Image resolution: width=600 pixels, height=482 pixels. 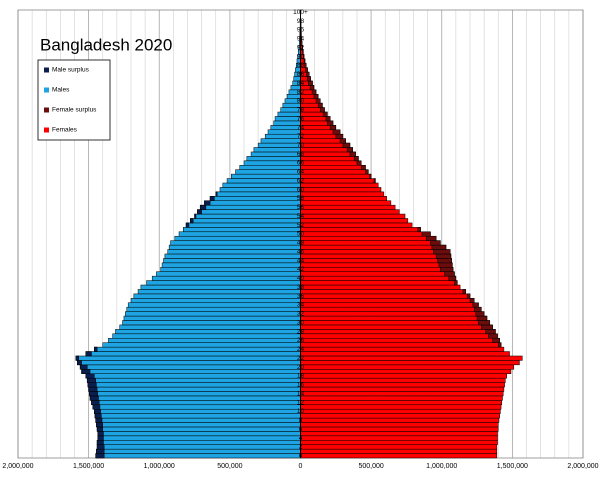 What do you see at coordinates (301, 367) in the screenshot?
I see `age-label: 20` at bounding box center [301, 367].